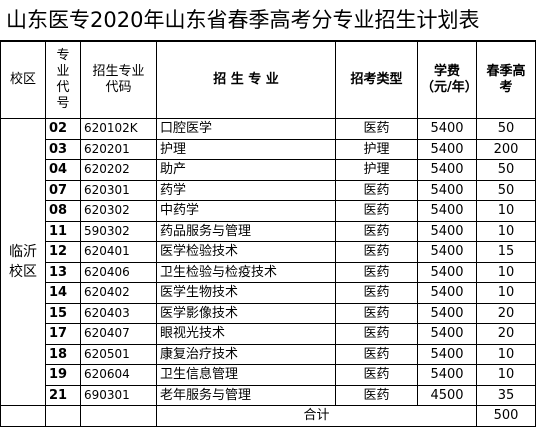 This screenshot has height=435, width=536. I want to click on enroll-code-cell: 620407, so click(118, 334).